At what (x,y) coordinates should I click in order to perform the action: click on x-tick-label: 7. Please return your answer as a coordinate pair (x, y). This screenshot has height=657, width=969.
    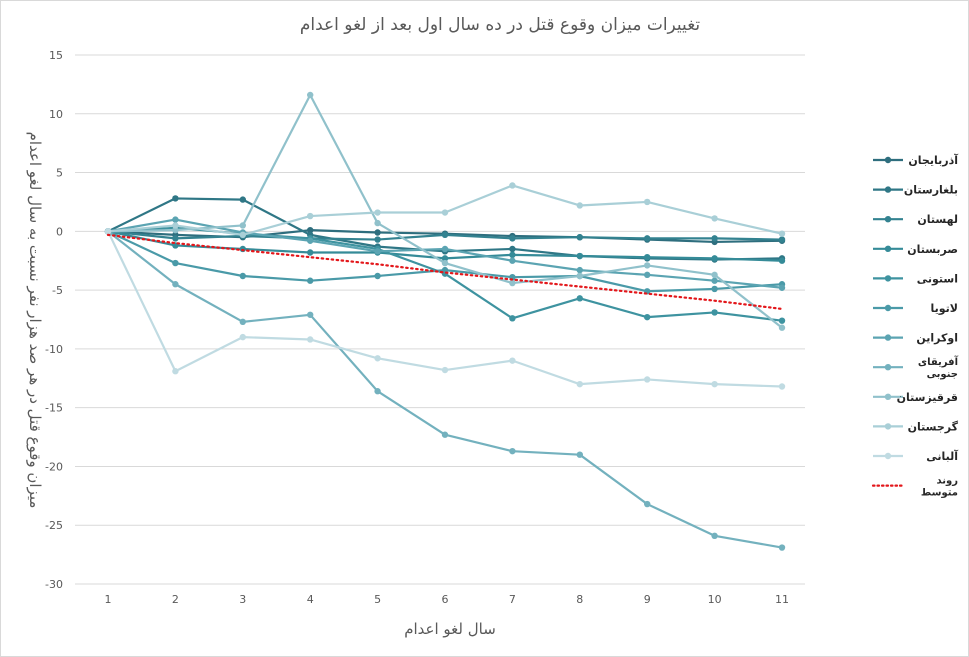
    Looking at the image, I should click on (512, 599).